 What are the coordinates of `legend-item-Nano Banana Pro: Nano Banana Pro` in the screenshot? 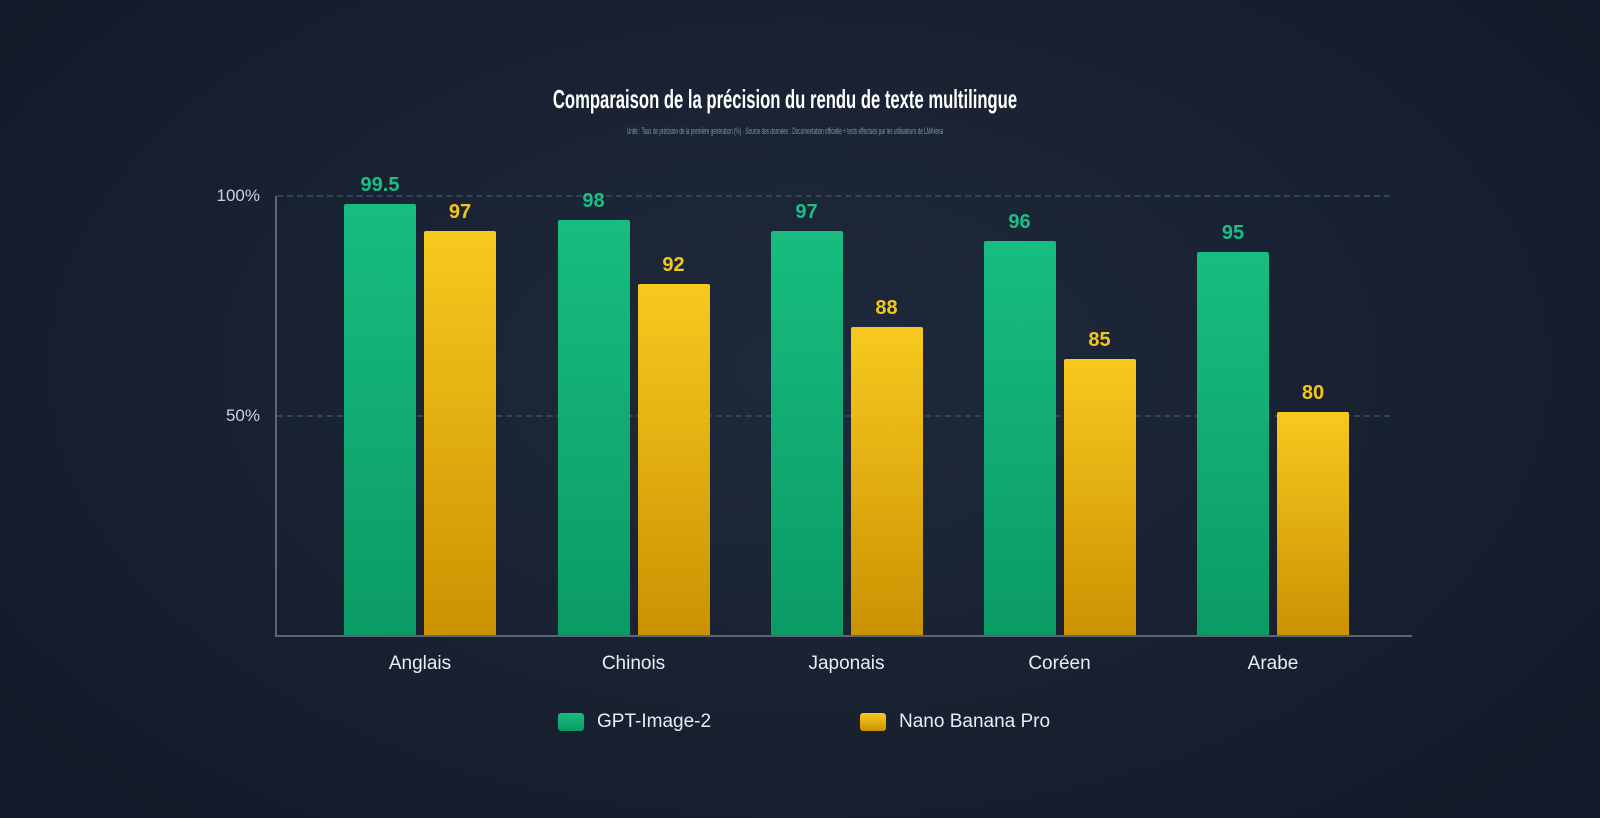 It's located at (955, 722).